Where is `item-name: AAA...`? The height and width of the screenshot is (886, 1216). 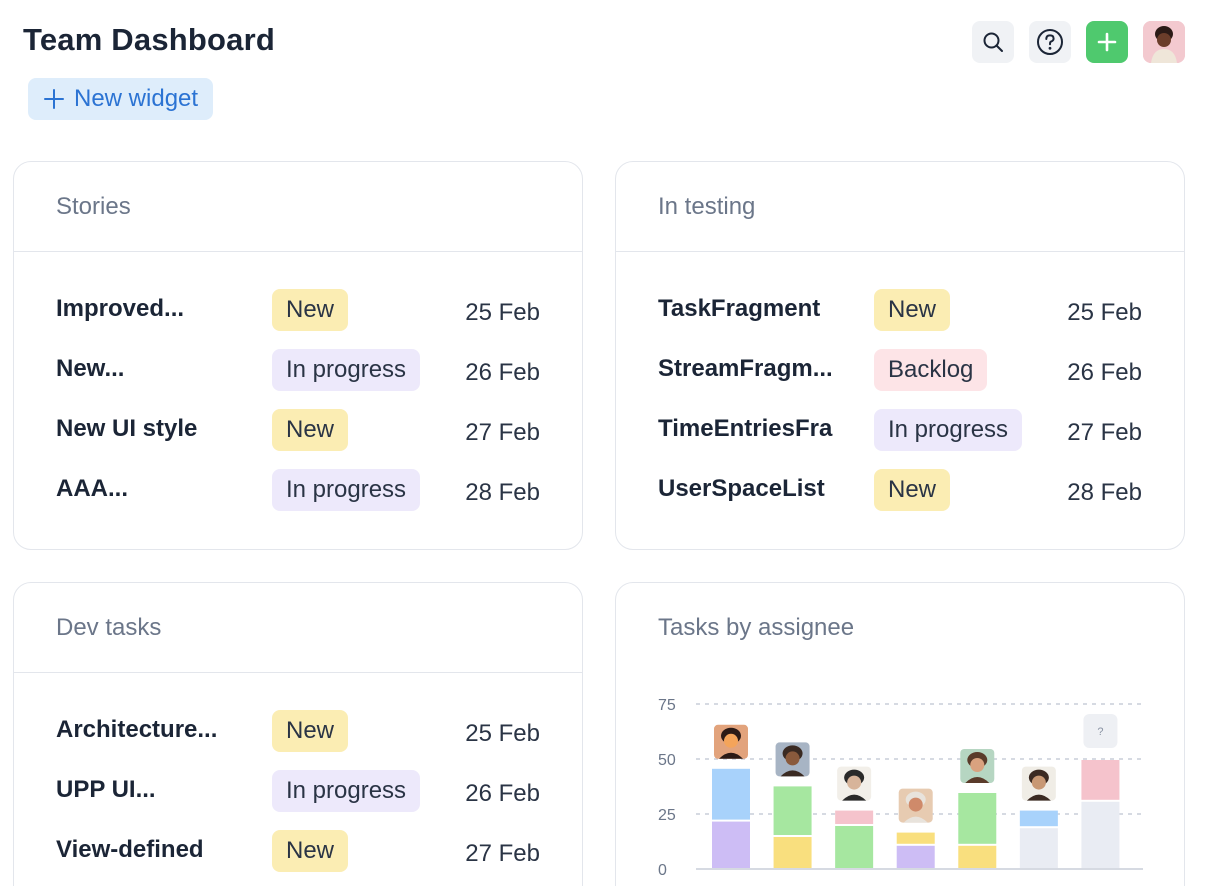
item-name: AAA... is located at coordinates (92, 488).